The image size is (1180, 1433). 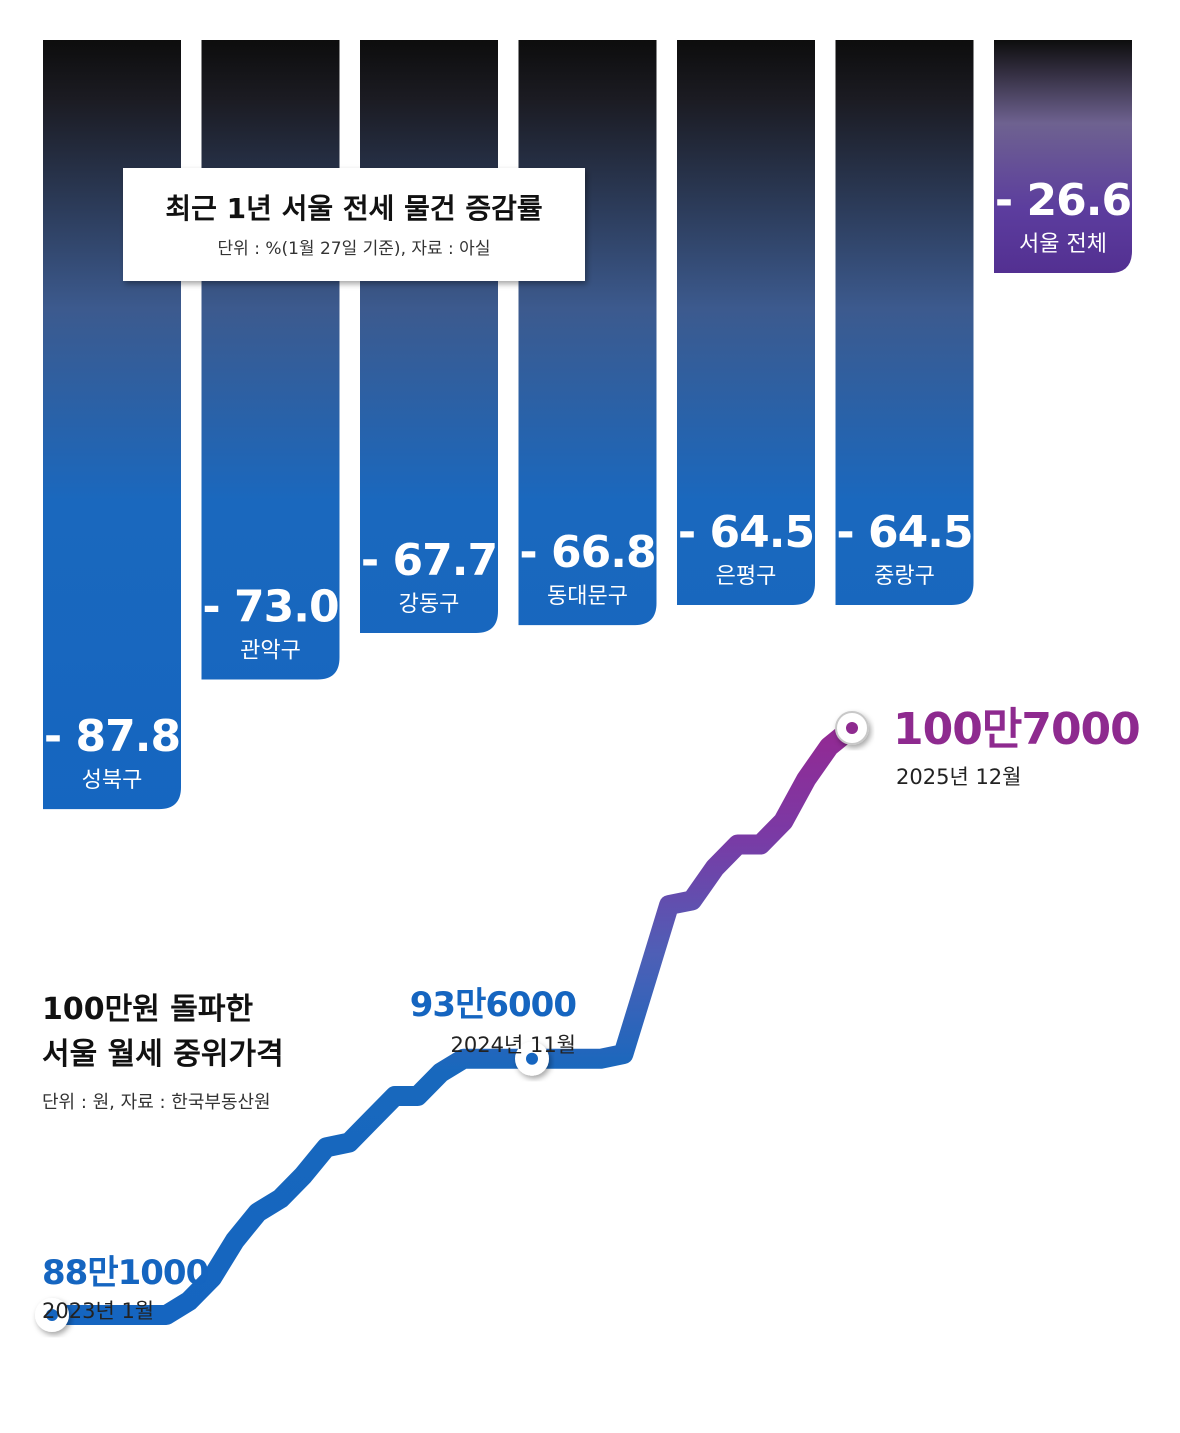 I want to click on bar-category-label: 강동구, so click(x=429, y=604).